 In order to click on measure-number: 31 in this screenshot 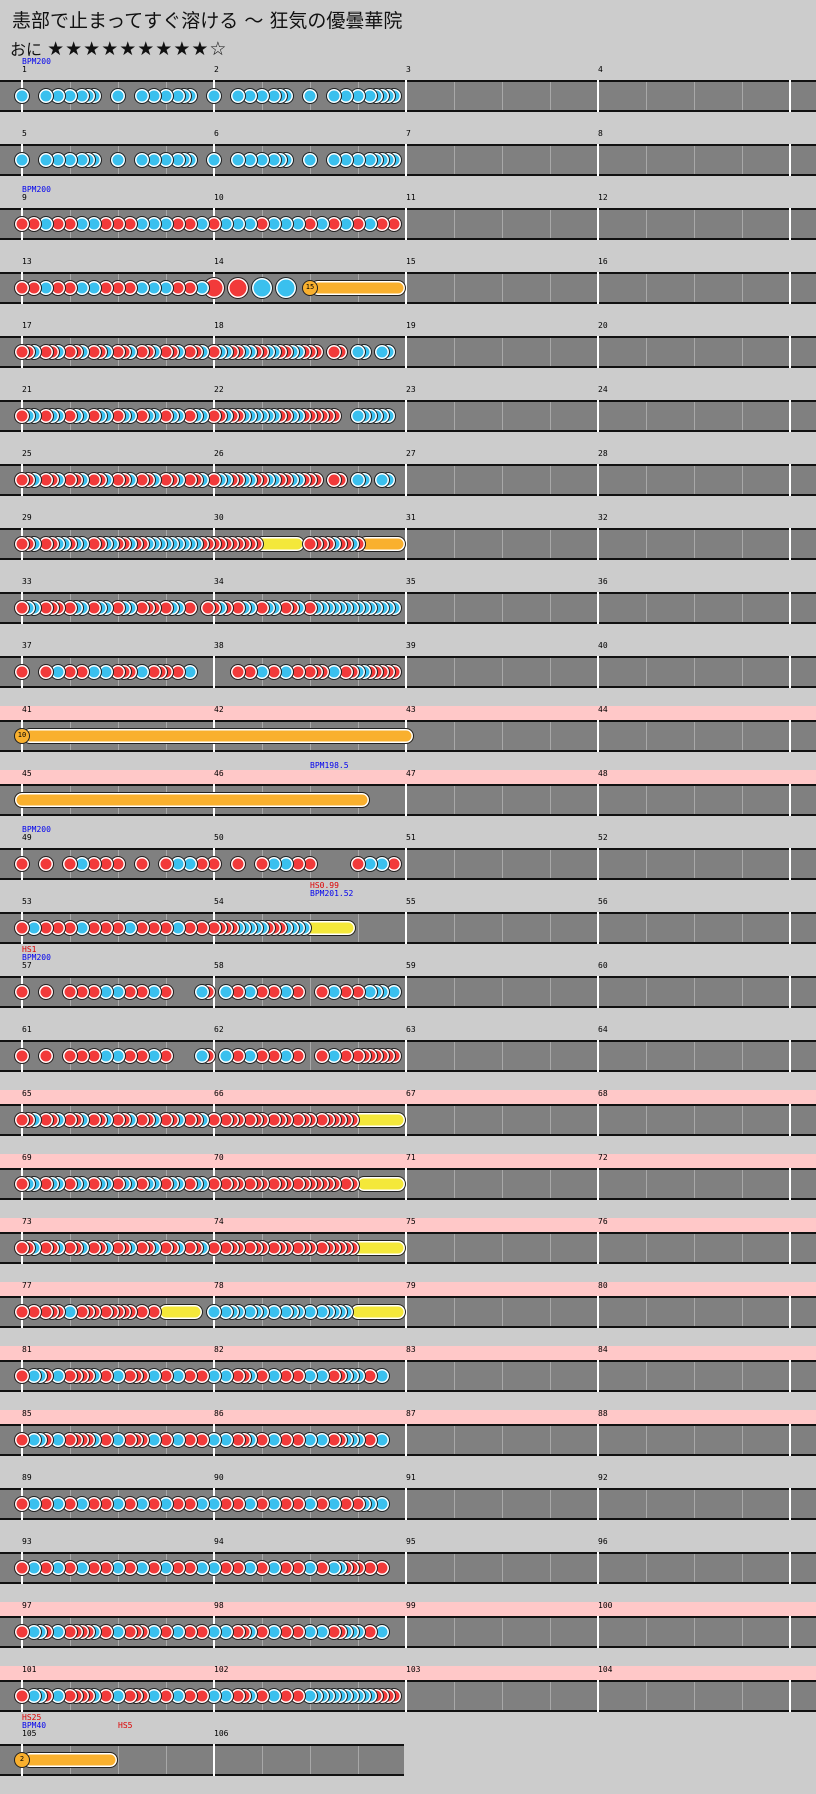, I will do `click(411, 517)`.